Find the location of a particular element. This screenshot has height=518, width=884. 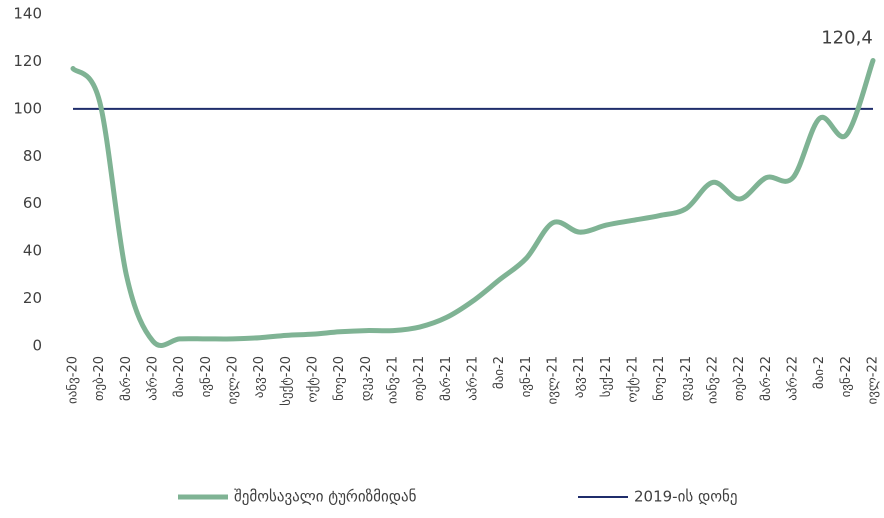

x-tick-label: თებ-21 is located at coordinates (419, 378).